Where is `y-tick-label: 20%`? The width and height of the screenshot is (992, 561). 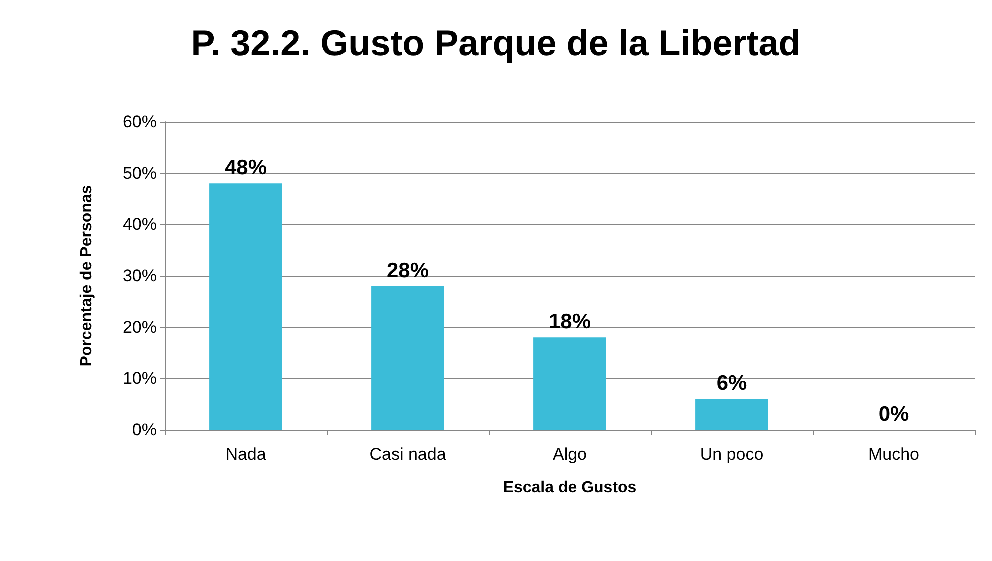
y-tick-label: 20% is located at coordinates (139, 327).